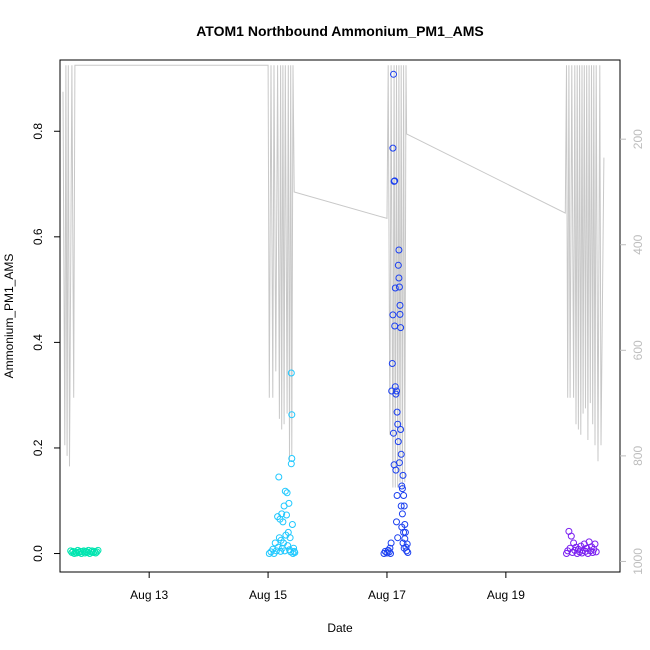 The width and height of the screenshot is (650, 650). Describe the element at coordinates (327, 587) in the screenshot. I see `x-axis: Aug 13 Aug 15 Aug 17 Aug 19` at that location.